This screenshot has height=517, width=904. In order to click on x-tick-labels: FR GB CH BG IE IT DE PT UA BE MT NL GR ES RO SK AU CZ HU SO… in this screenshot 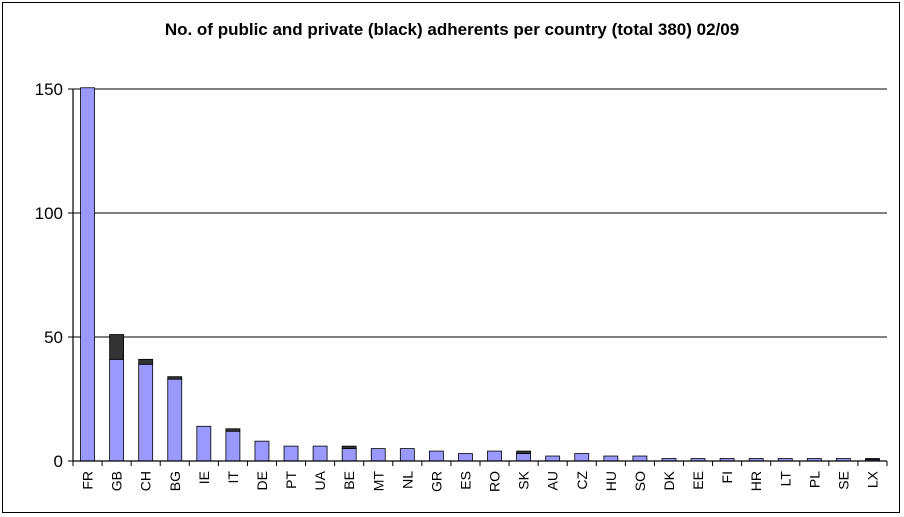, I will do `click(480, 481)`.